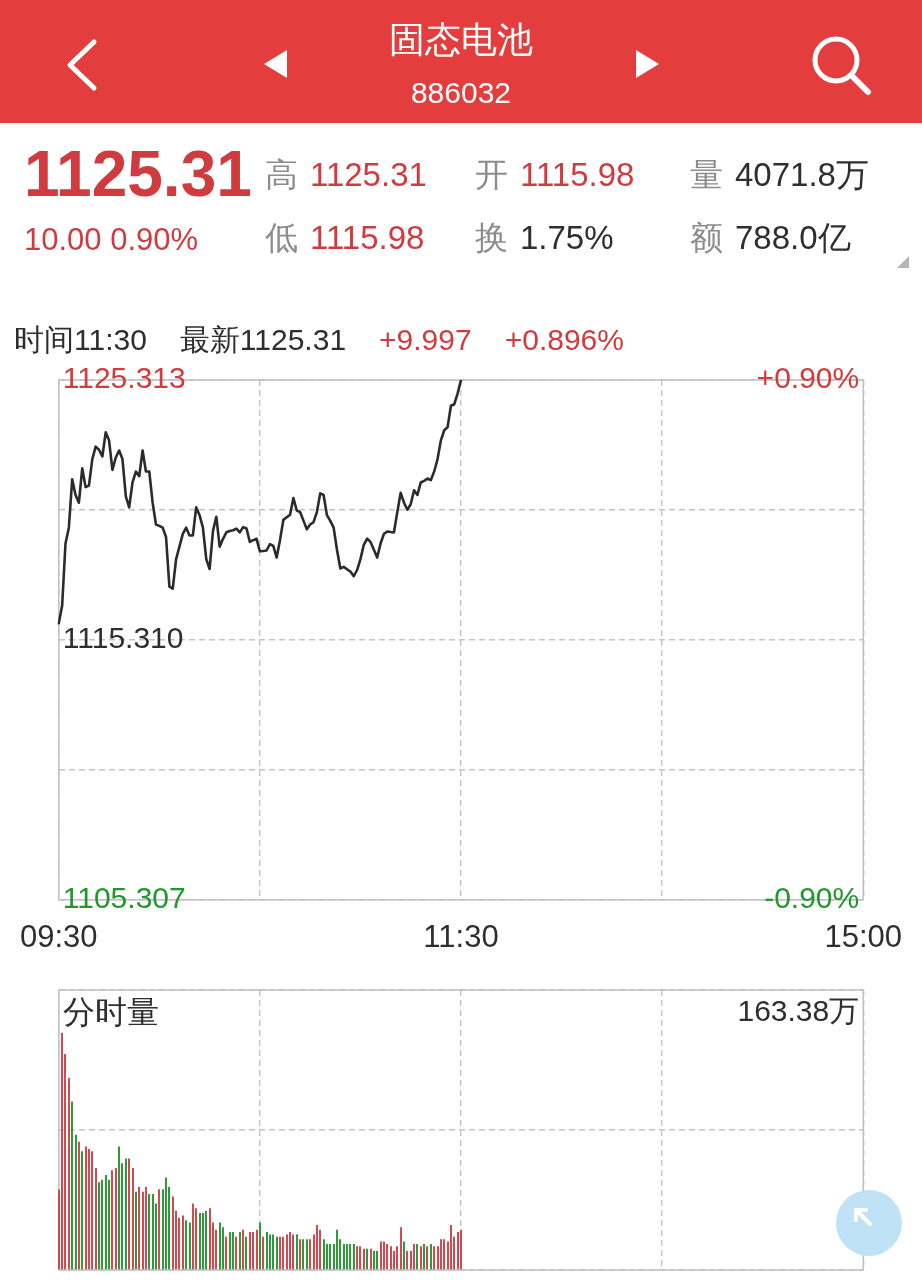 Image resolution: width=922 pixels, height=1284 pixels. Describe the element at coordinates (110, 1011) in the screenshot. I see `chart-title: 分时量` at that location.